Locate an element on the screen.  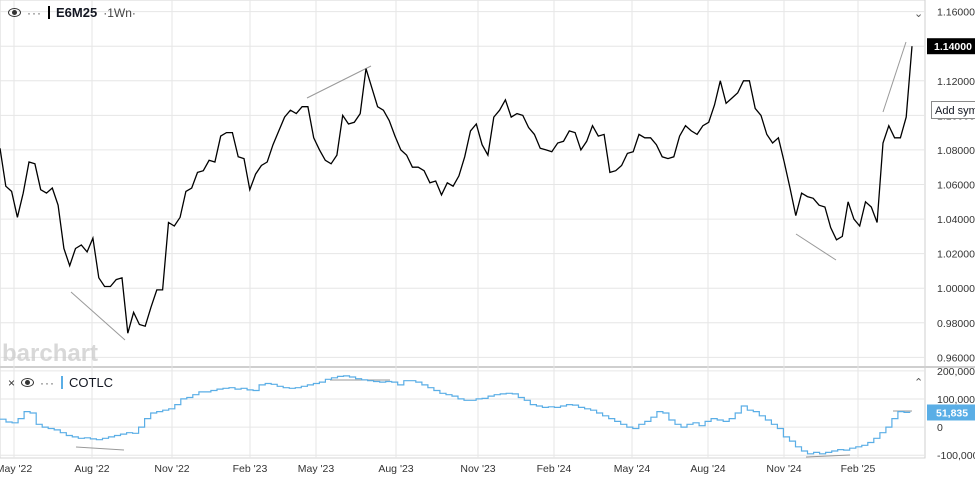
chevron-down-icon: ⌄ is located at coordinates (919, 14).